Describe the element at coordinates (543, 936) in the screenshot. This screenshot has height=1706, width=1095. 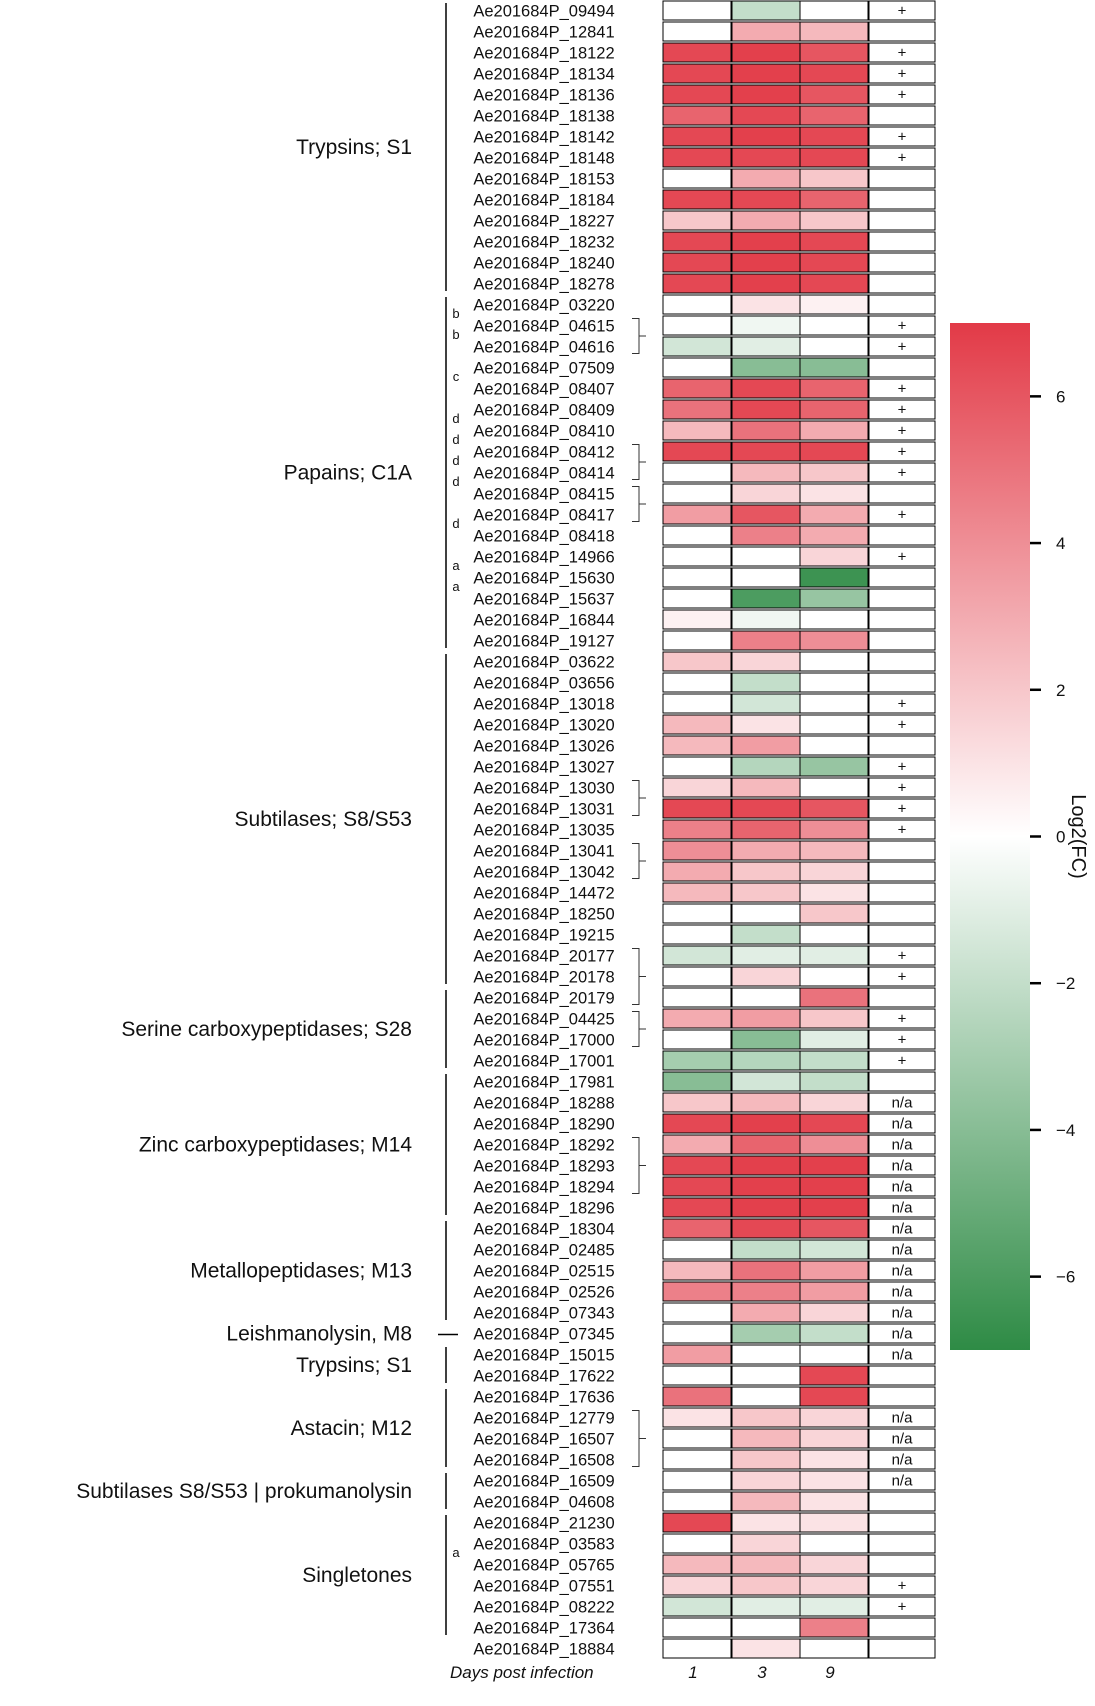
I see `gene-id-label: Ae201684P_19215` at that location.